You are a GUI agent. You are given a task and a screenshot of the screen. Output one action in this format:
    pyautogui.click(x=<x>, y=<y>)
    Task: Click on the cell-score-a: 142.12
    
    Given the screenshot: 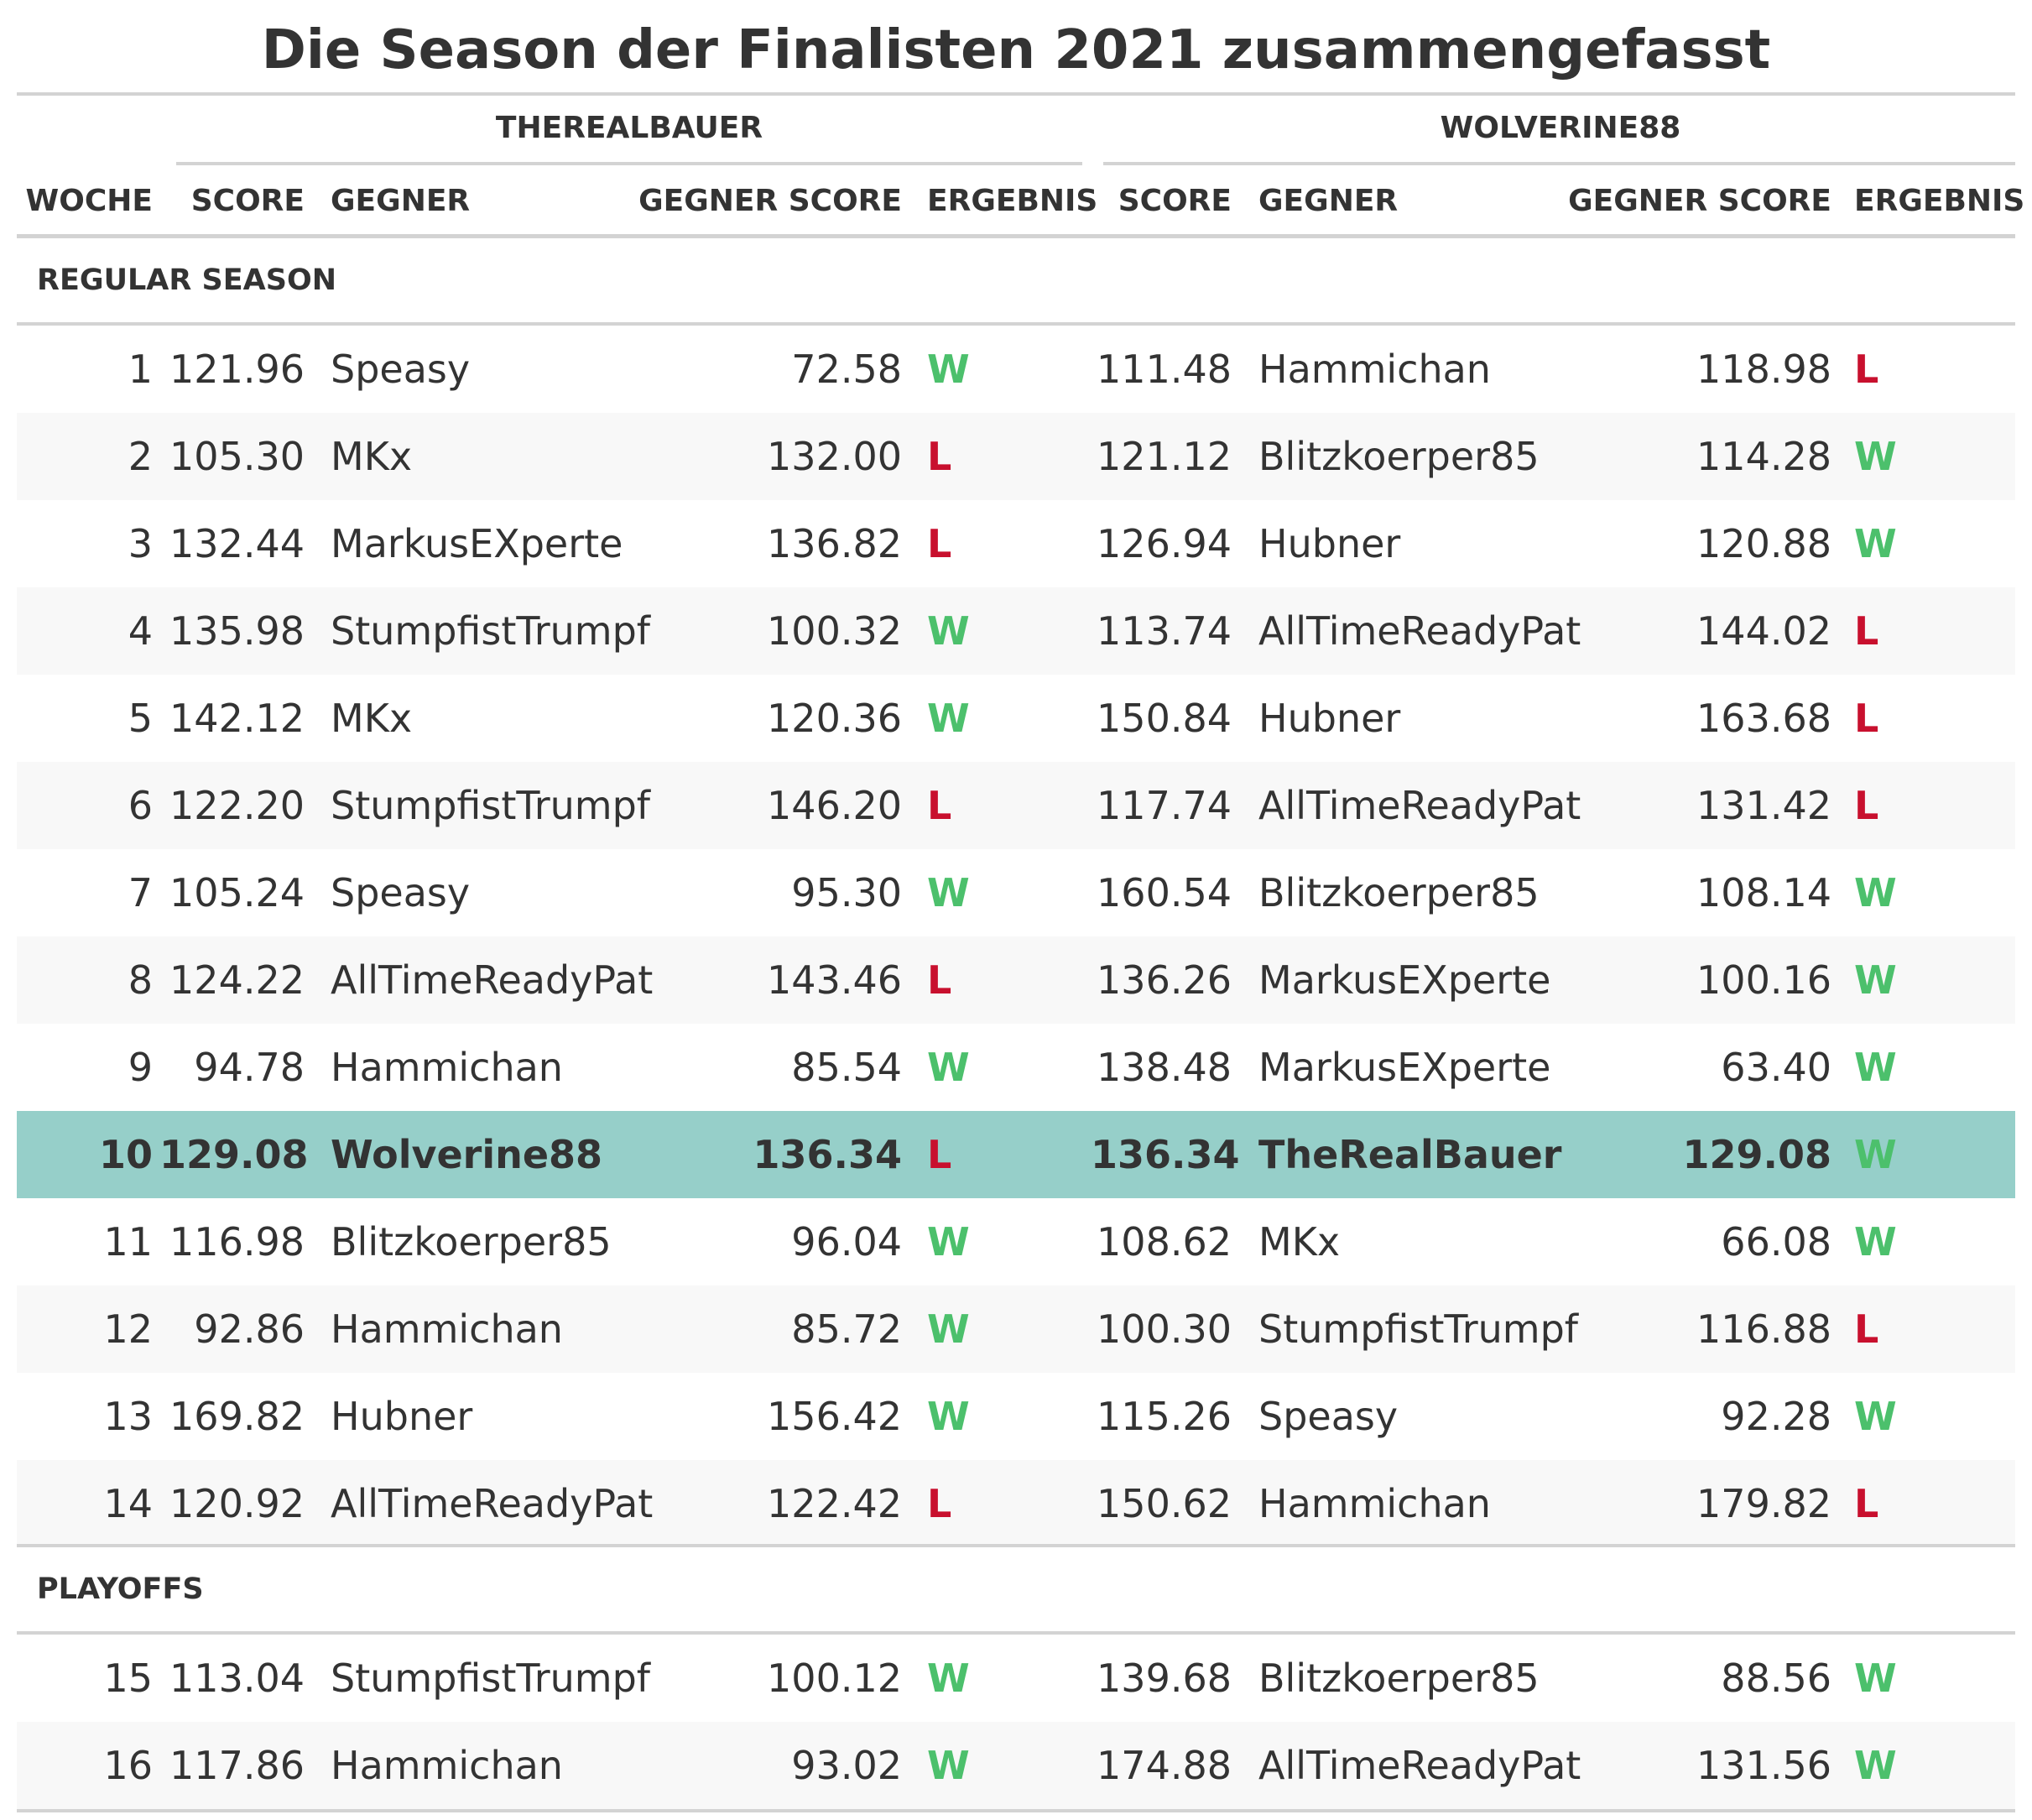 What is the action you would take?
    pyautogui.click(x=237, y=718)
    